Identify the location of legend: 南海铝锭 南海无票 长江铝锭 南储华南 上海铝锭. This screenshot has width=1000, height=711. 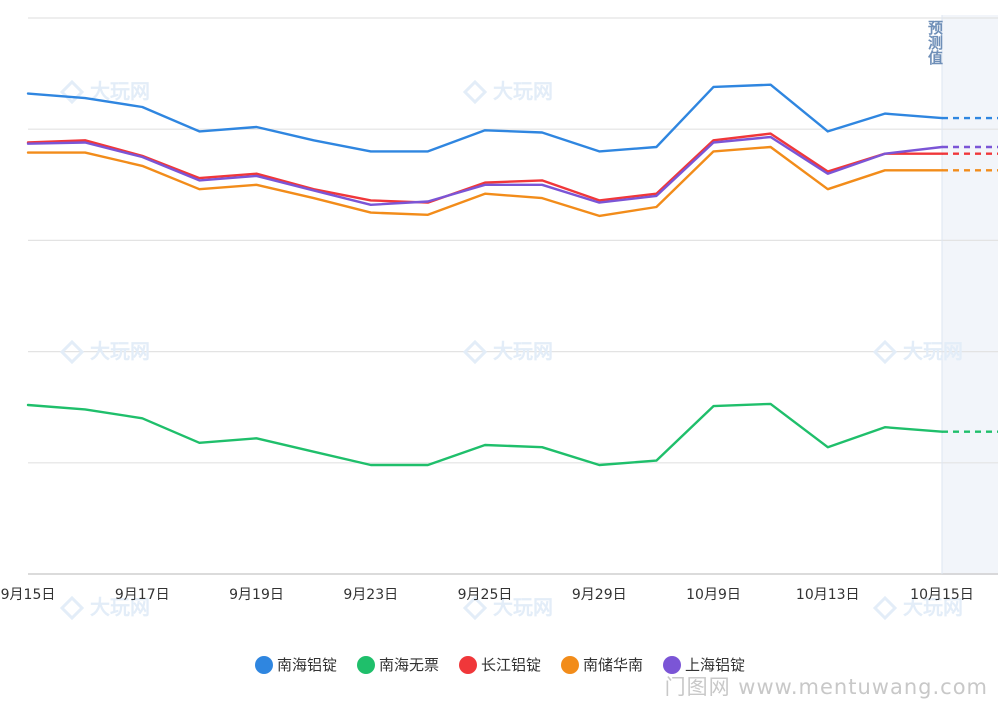
(500, 664).